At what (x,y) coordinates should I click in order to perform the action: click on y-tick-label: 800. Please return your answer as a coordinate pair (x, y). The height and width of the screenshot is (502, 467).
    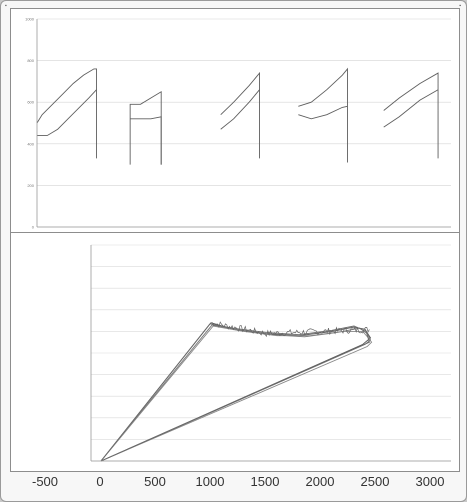
    Looking at the image, I should click on (30, 60).